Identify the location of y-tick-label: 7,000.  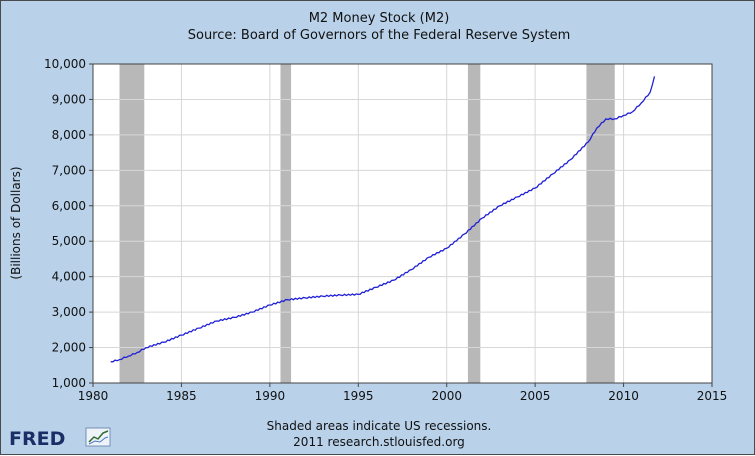
(69, 170).